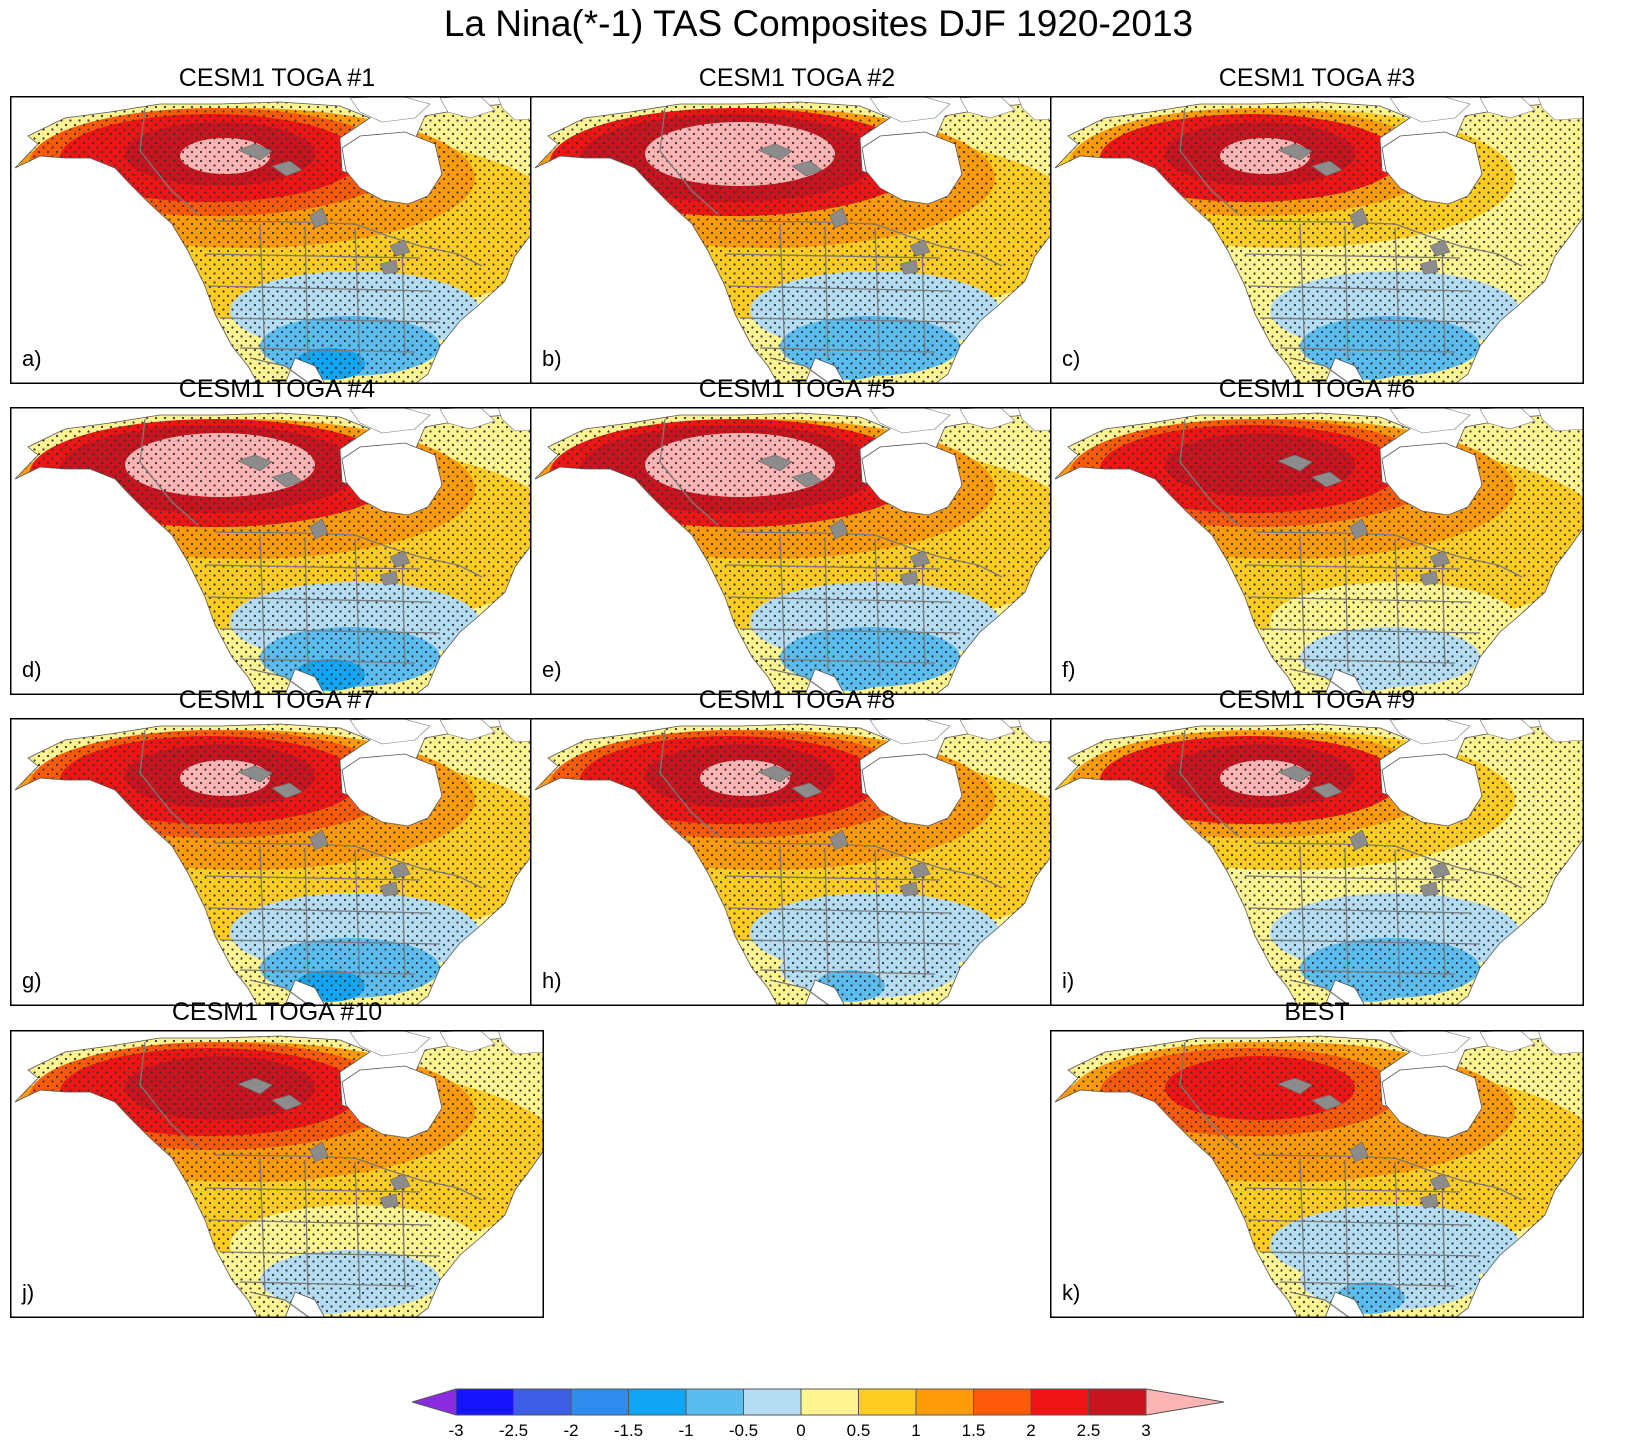  Describe the element at coordinates (1071, 1292) in the screenshot. I see `panel-label: k)` at that location.